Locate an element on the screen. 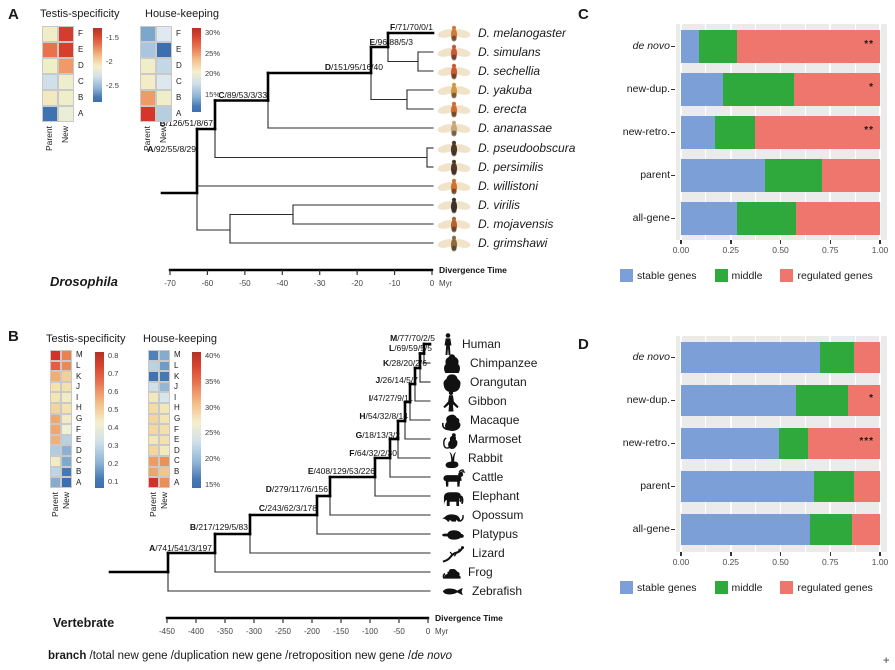 The height and width of the screenshot is (670, 895). heatmap-b-testis-row-label: E is located at coordinates (79, 440).